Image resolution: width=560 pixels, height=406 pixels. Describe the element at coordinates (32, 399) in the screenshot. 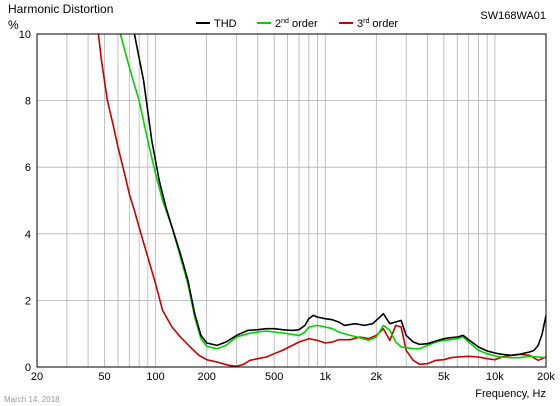

I see `chart-date: March 14, 2018` at that location.